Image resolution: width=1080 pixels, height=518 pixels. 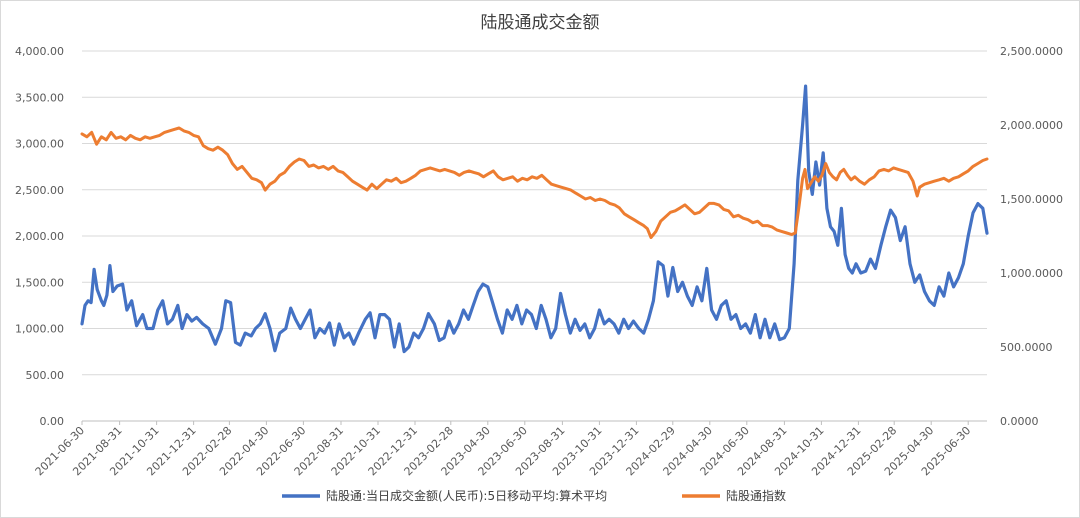 What do you see at coordinates (39, 144) in the screenshot?
I see `left-tick-label: 3,000.00` at bounding box center [39, 144].